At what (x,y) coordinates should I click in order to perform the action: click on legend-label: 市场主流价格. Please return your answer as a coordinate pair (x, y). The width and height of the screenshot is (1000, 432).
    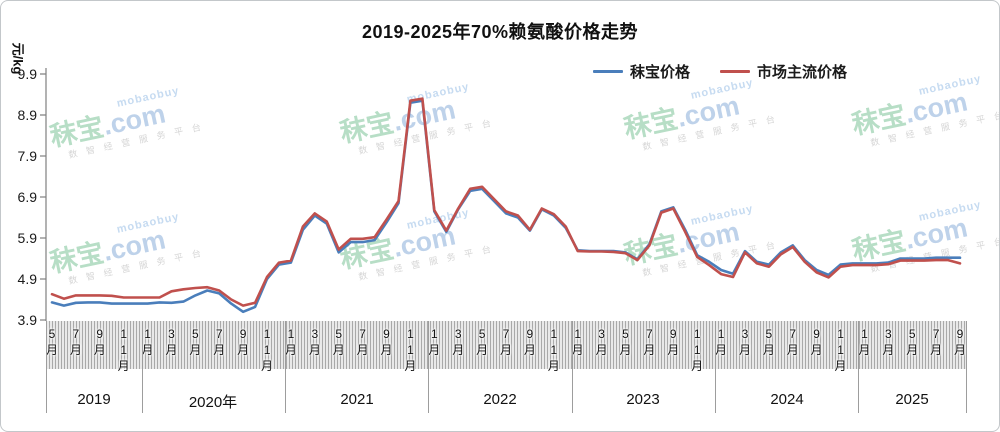
    Looking at the image, I should click on (802, 72).